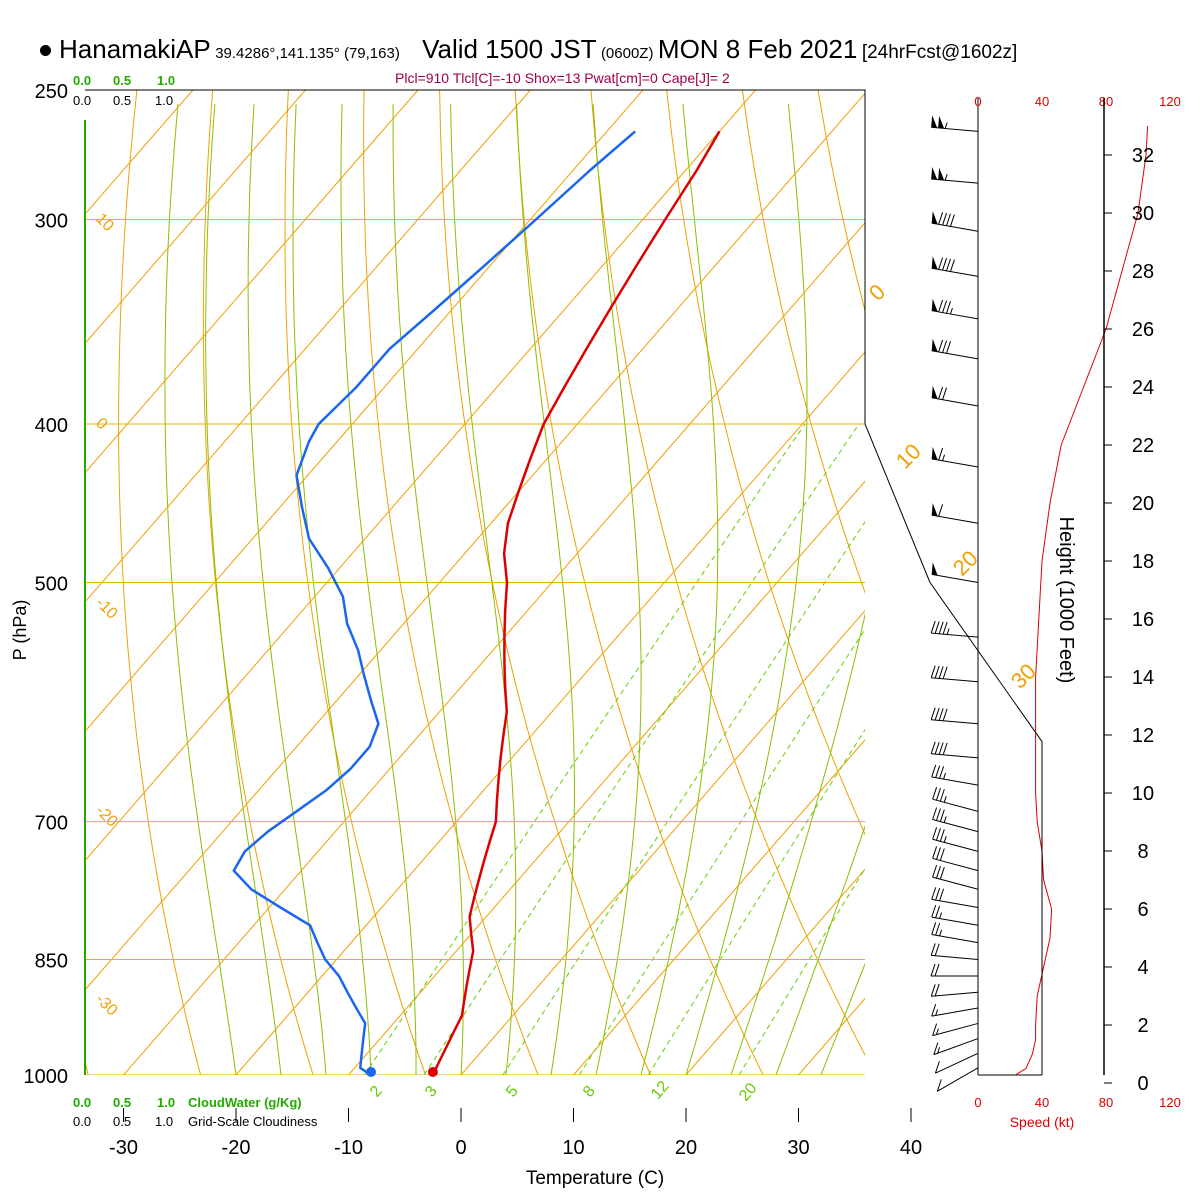 Image resolution: width=1200 pixels, height=1200 pixels. Describe the element at coordinates (627, 53) in the screenshot. I see `utc-time: (0600Z)` at that location.